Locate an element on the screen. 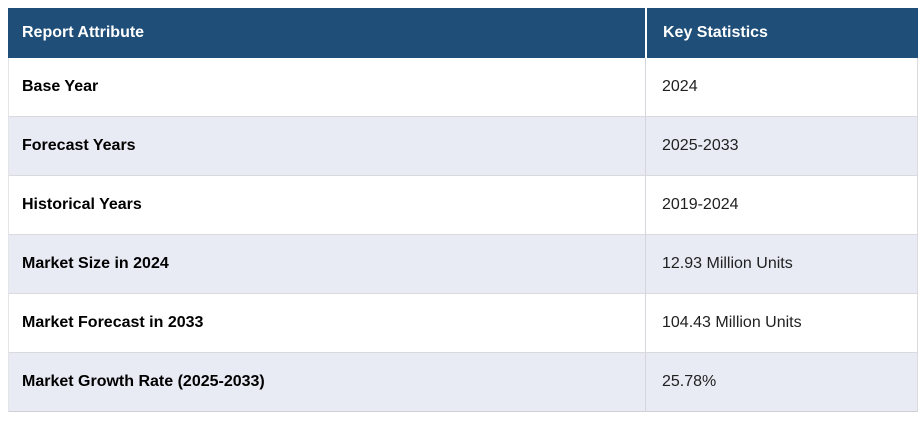  table-row-historical-years: Historical Years 2019-2024 is located at coordinates (463, 205).